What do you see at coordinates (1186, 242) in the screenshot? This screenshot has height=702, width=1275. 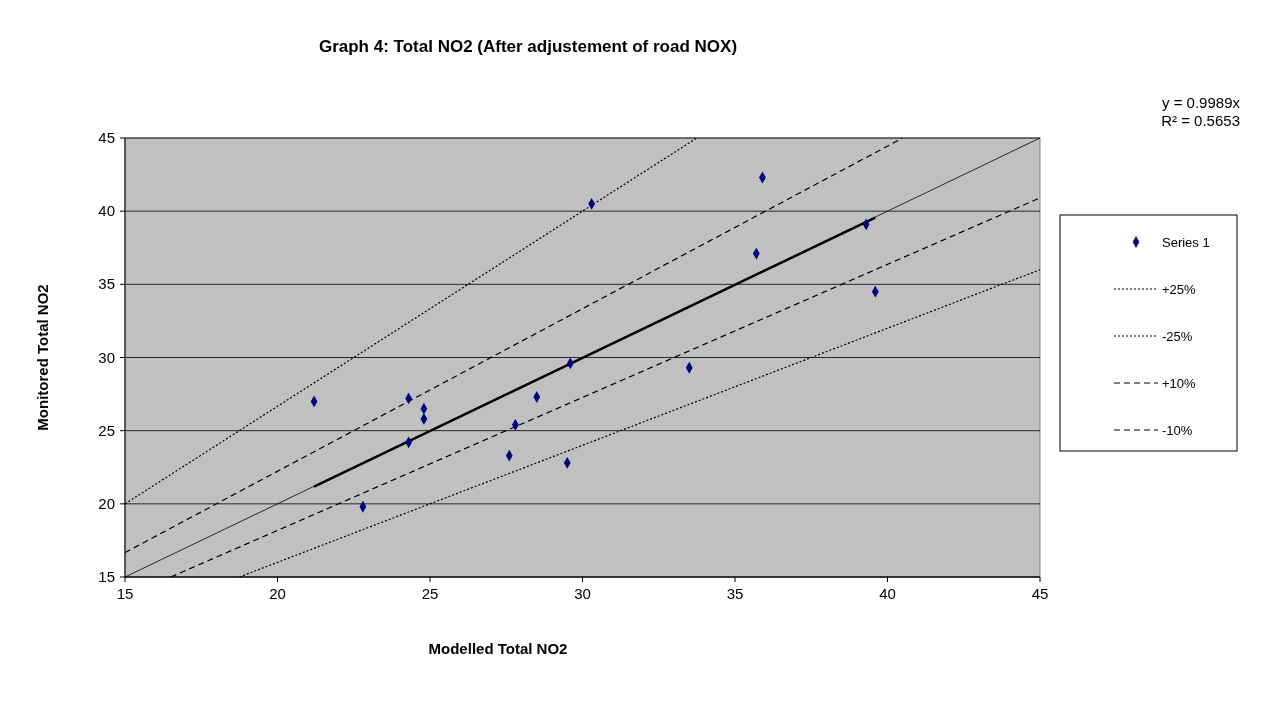 I see `legend-label: Series 1` at bounding box center [1186, 242].